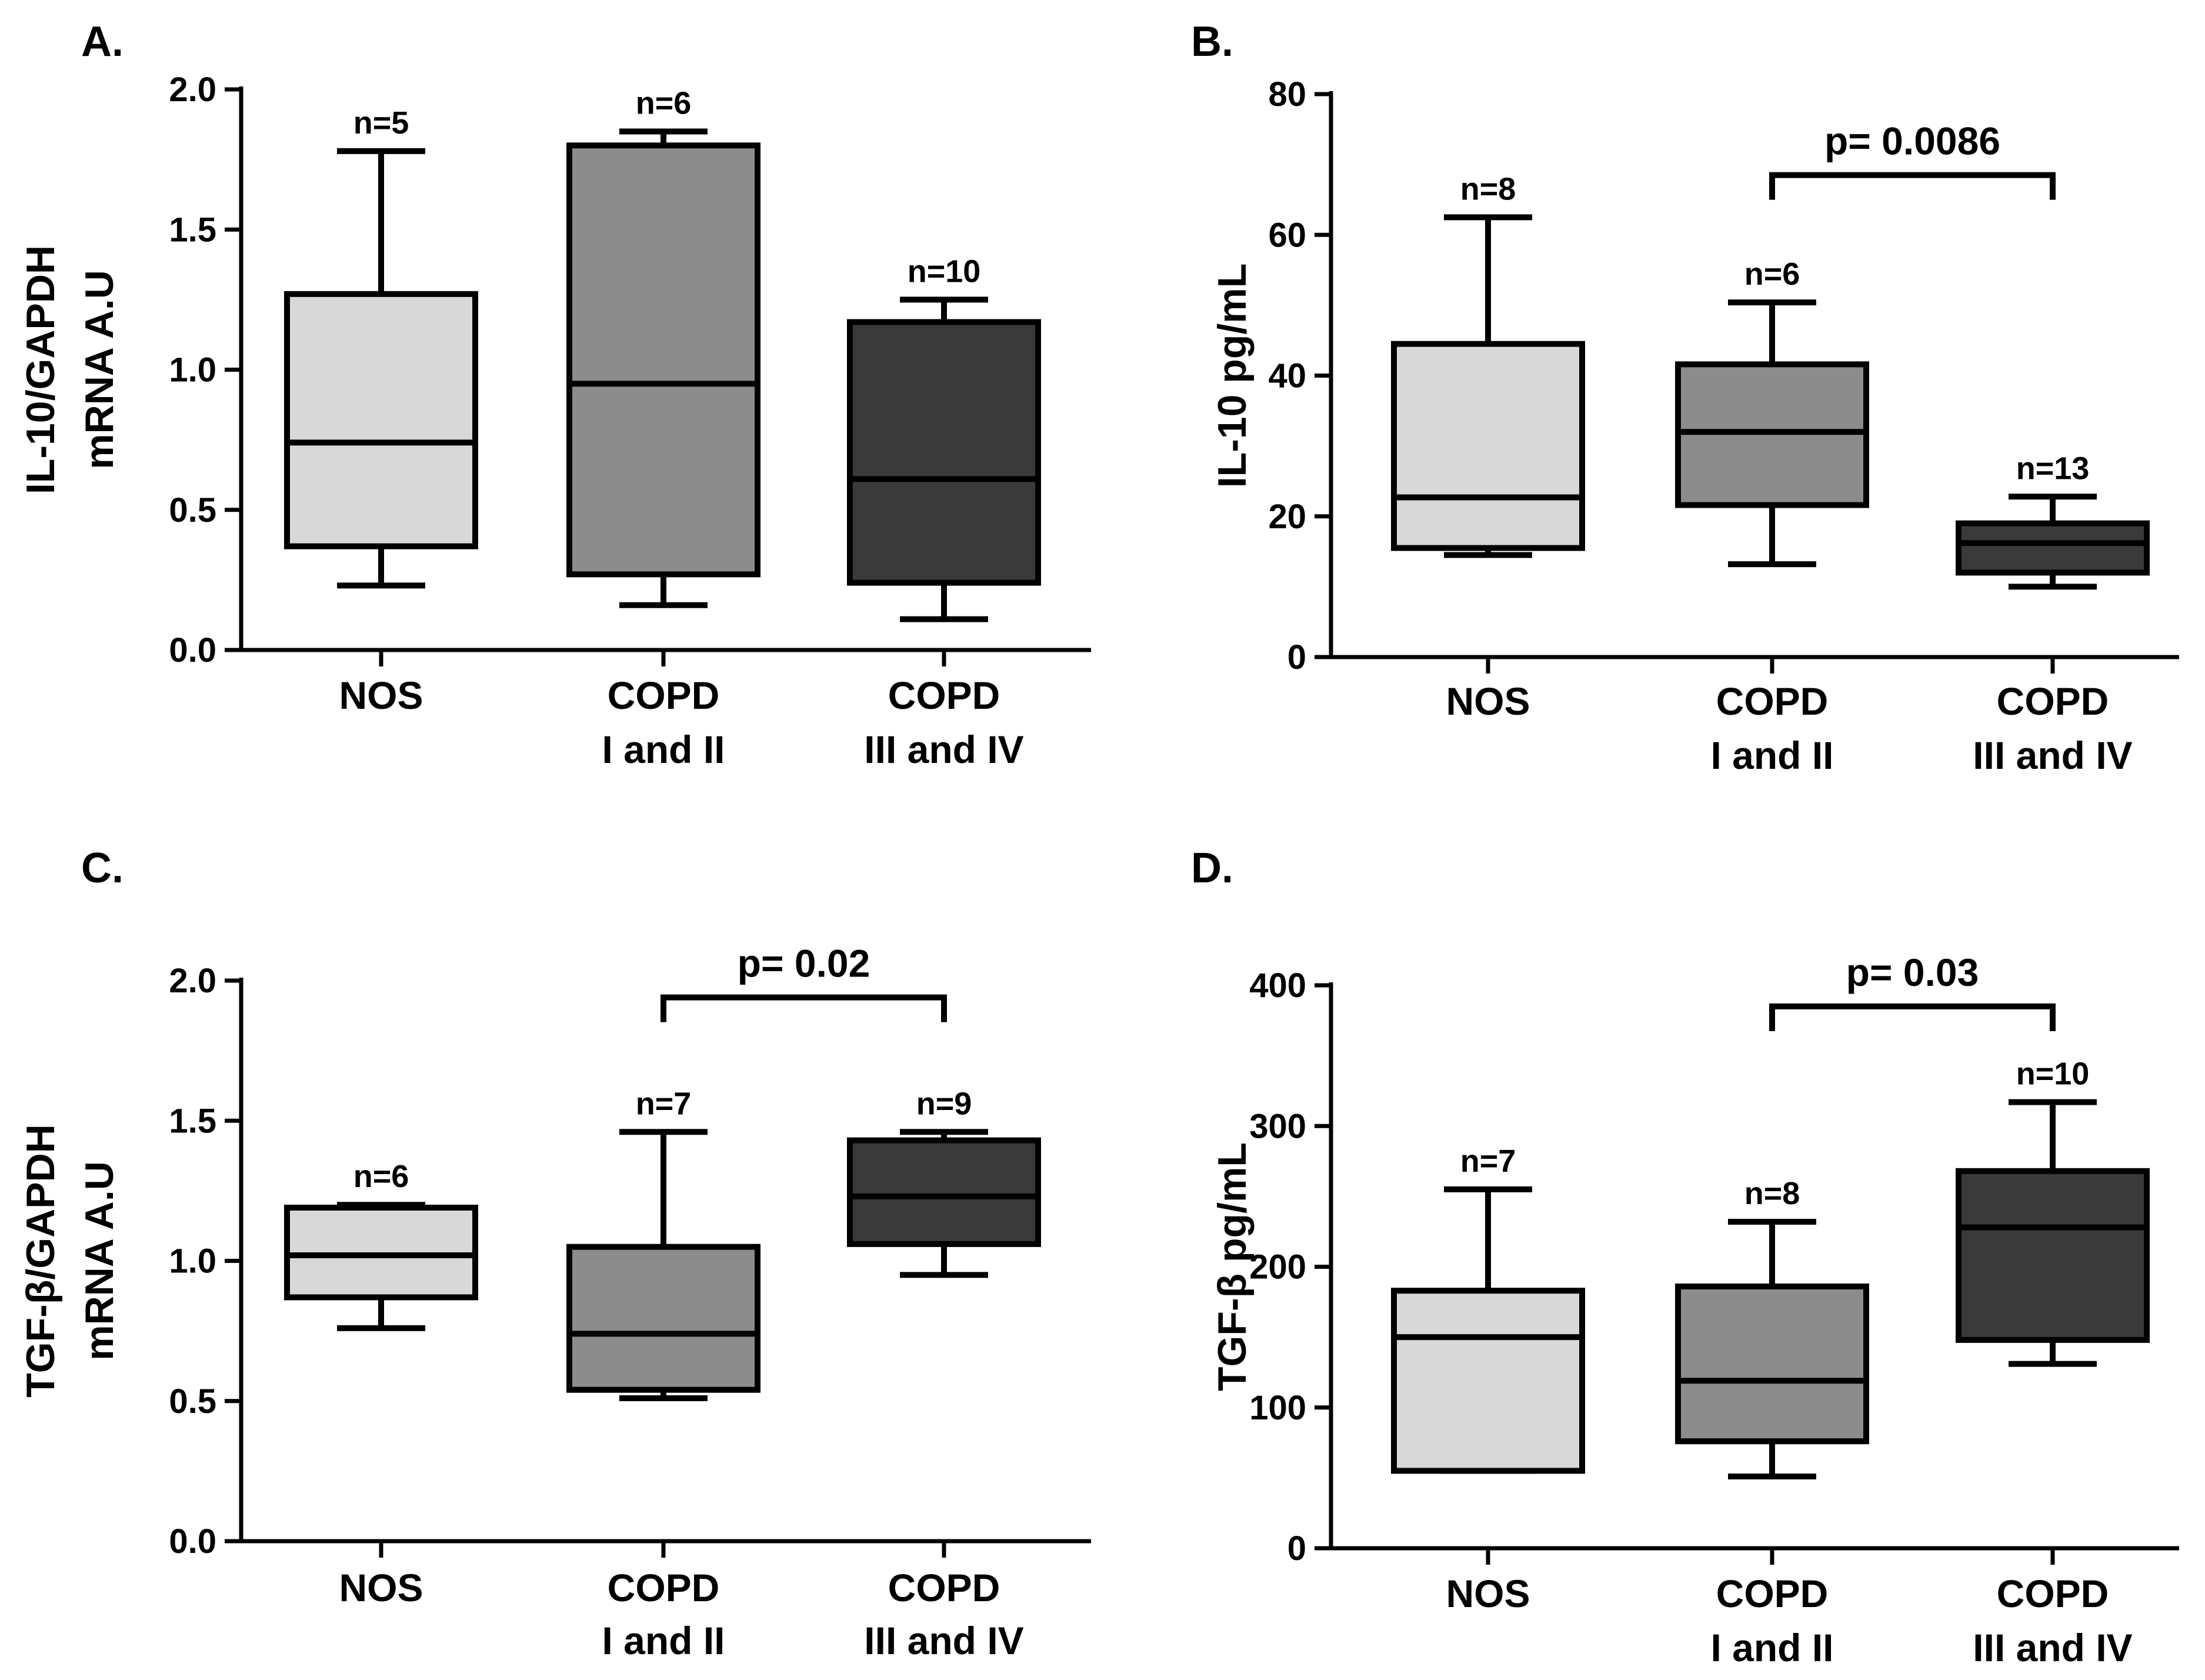 This screenshot has width=2205, height=1680. Describe the element at coordinates (804, 964) in the screenshot. I see `p-value-label: p= 0.02` at that location.